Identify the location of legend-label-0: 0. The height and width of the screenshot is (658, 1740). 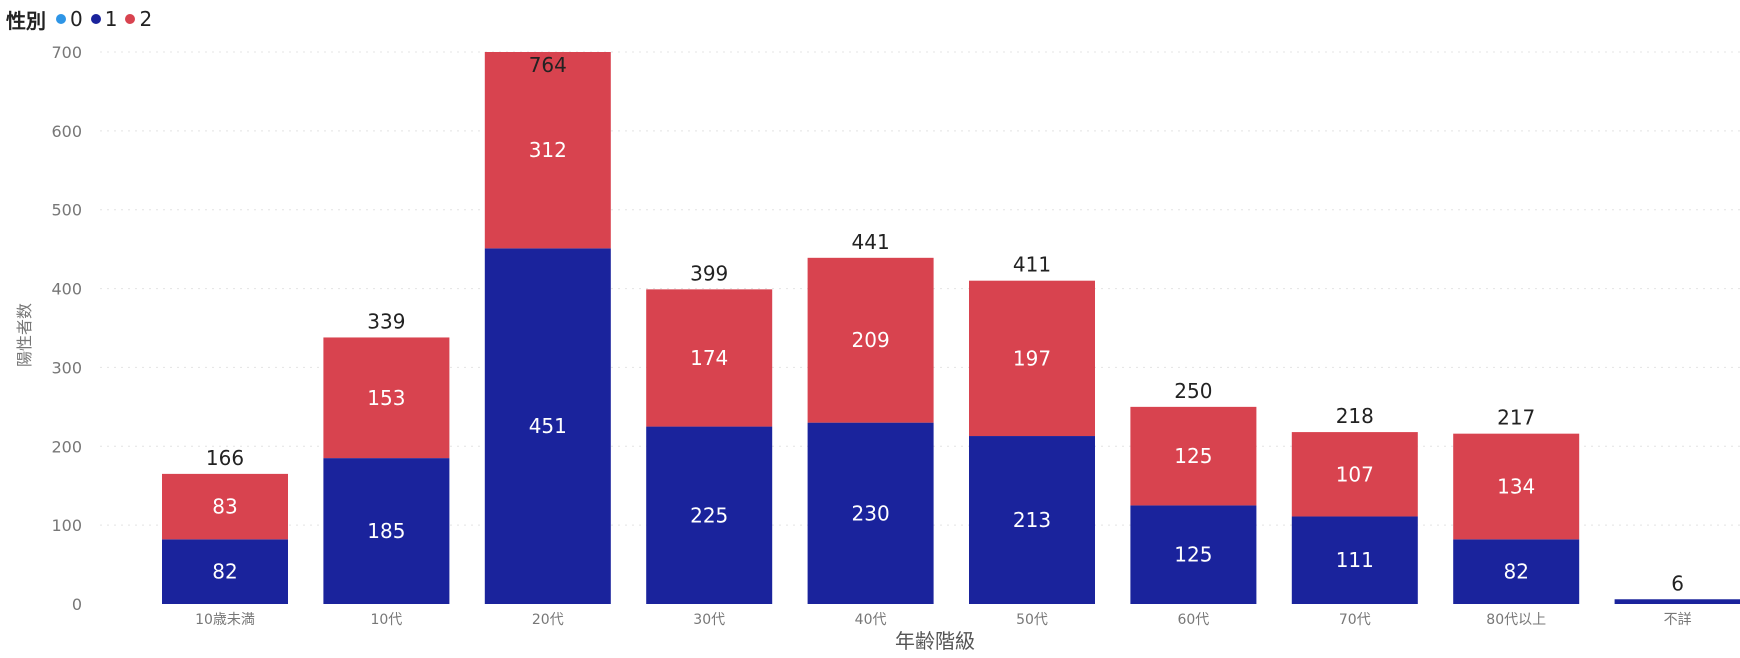
(76, 19).